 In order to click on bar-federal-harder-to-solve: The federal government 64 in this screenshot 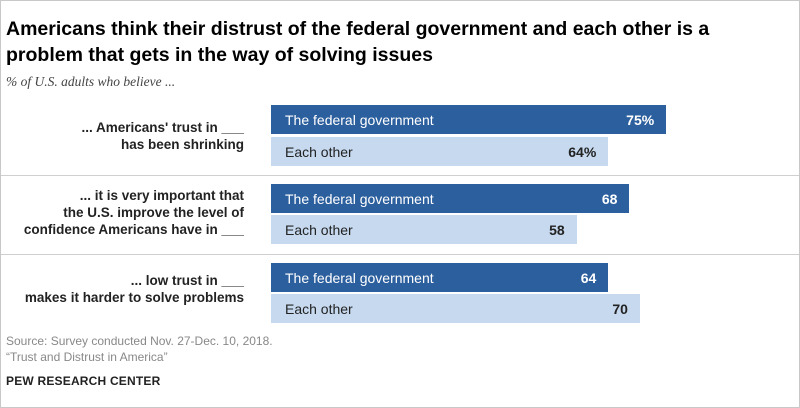, I will do `click(440, 277)`.